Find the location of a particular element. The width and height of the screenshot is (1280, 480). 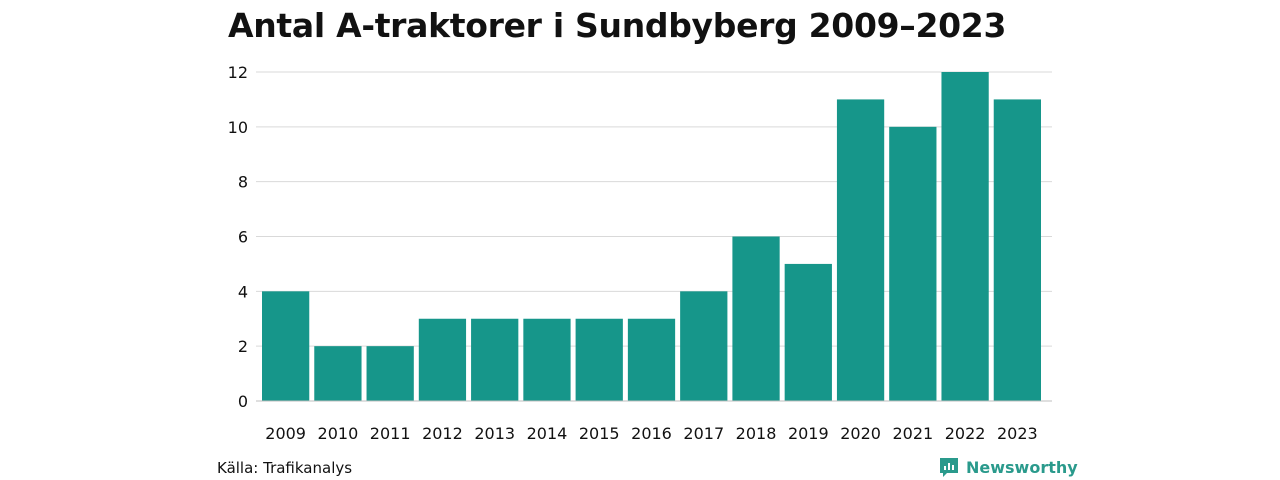

bar-2020 is located at coordinates (860, 250).